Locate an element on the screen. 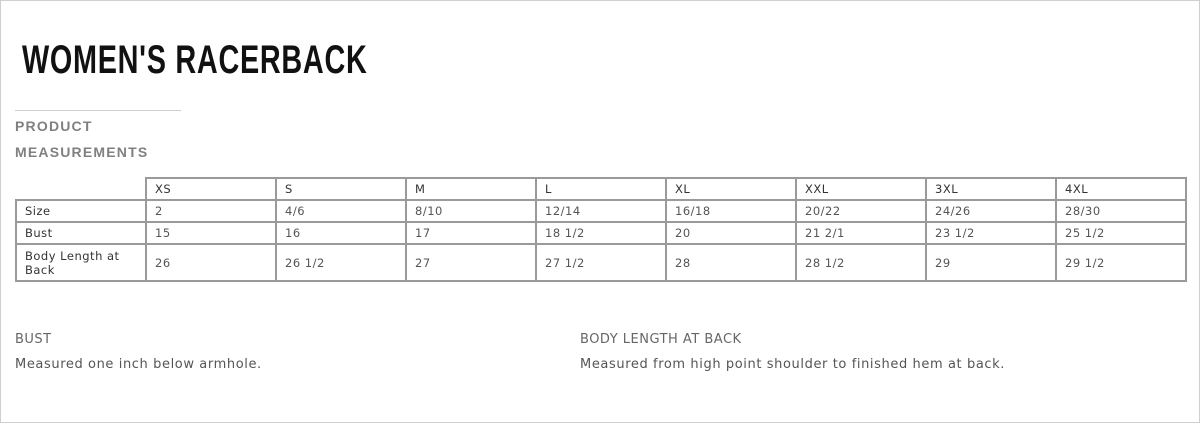  table-cell: 16/18 is located at coordinates (731, 211).